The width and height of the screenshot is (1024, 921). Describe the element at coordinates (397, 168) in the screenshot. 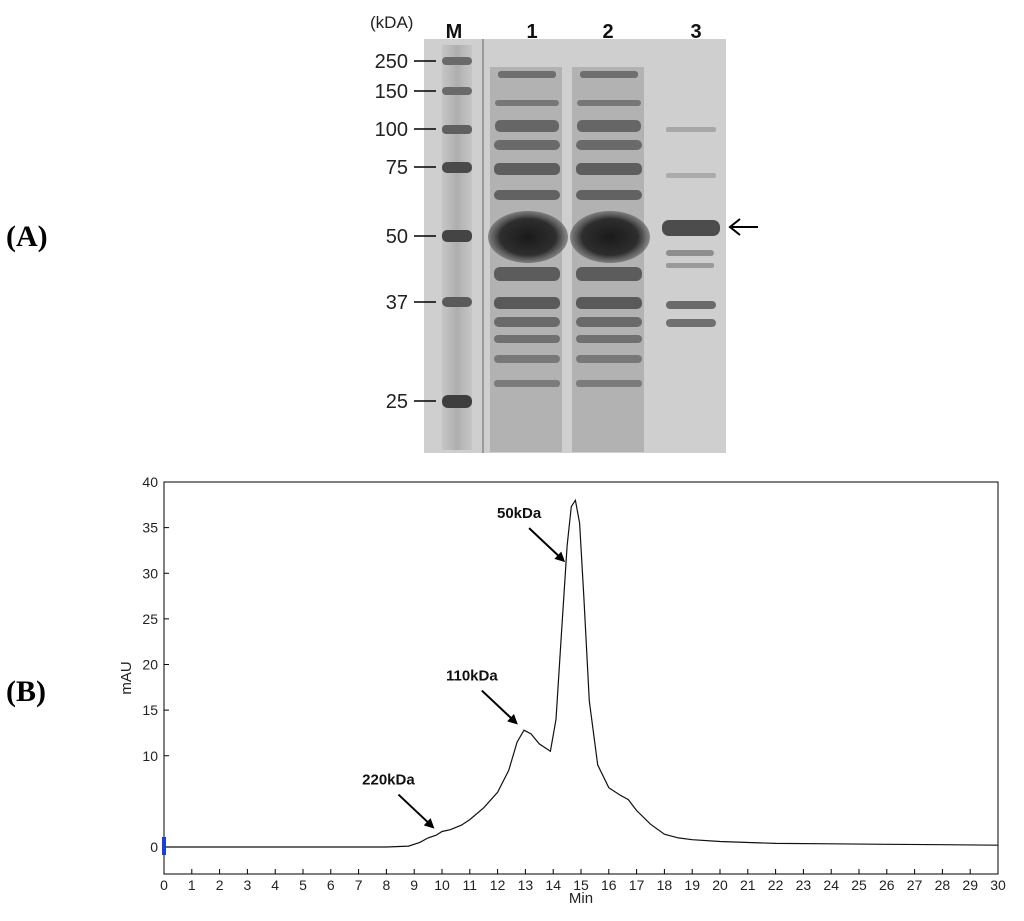

I see `marker-label-75: 75` at that location.